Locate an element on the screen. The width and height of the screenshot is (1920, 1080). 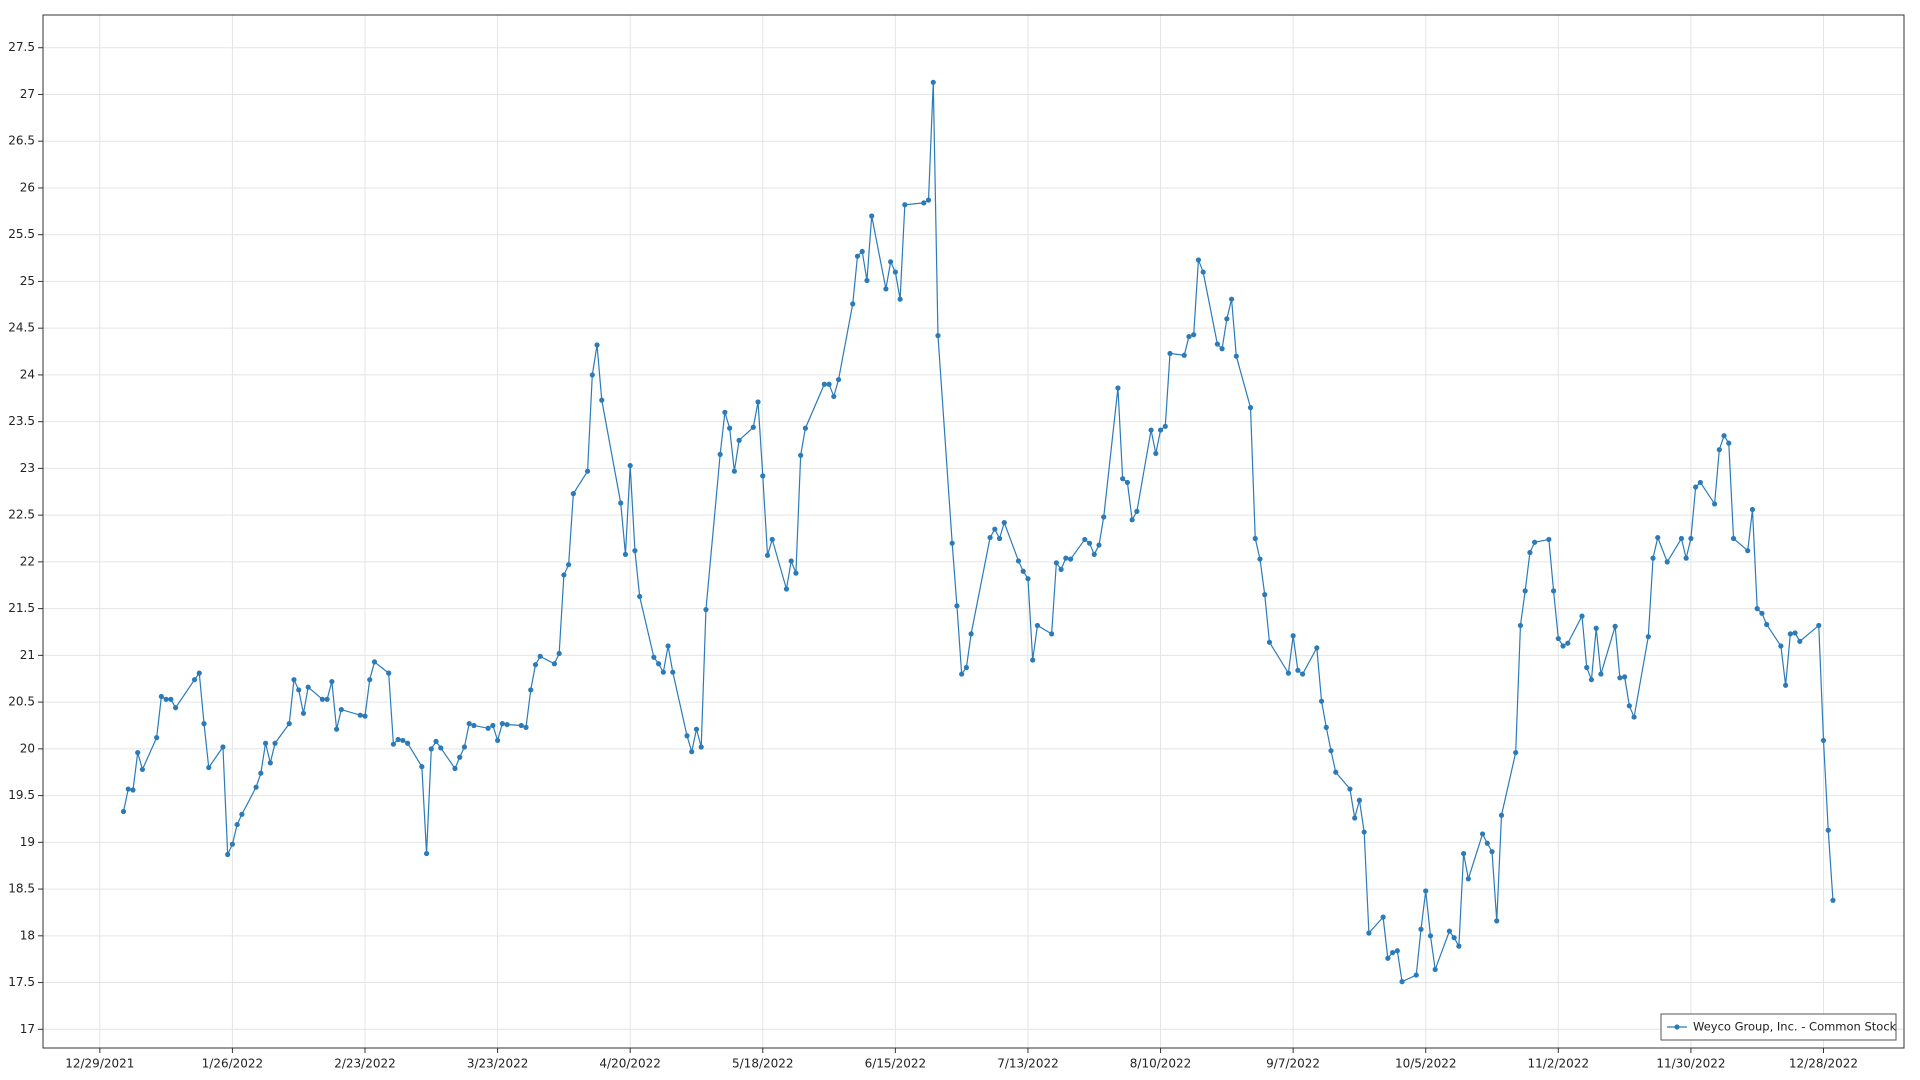
y-tick-label: 22.5 is located at coordinates (21, 515).